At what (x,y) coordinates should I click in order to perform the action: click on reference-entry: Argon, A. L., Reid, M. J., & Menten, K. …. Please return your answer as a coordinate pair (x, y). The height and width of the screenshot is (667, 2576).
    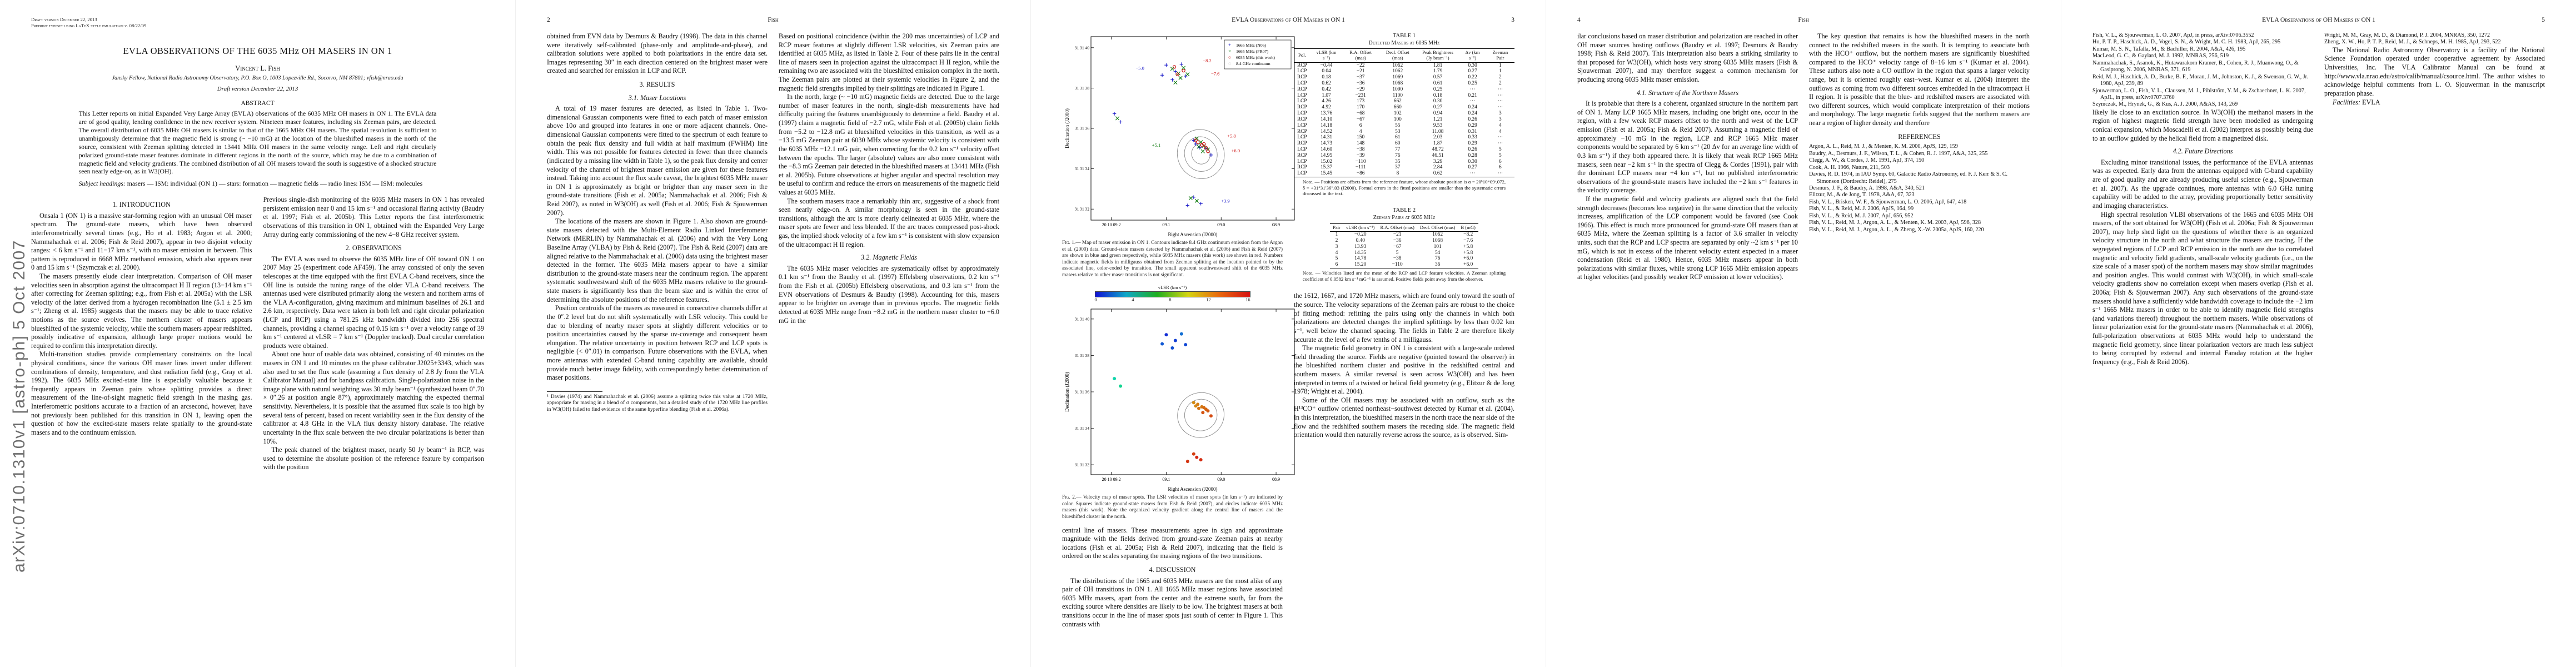
    Looking at the image, I should click on (1883, 146).